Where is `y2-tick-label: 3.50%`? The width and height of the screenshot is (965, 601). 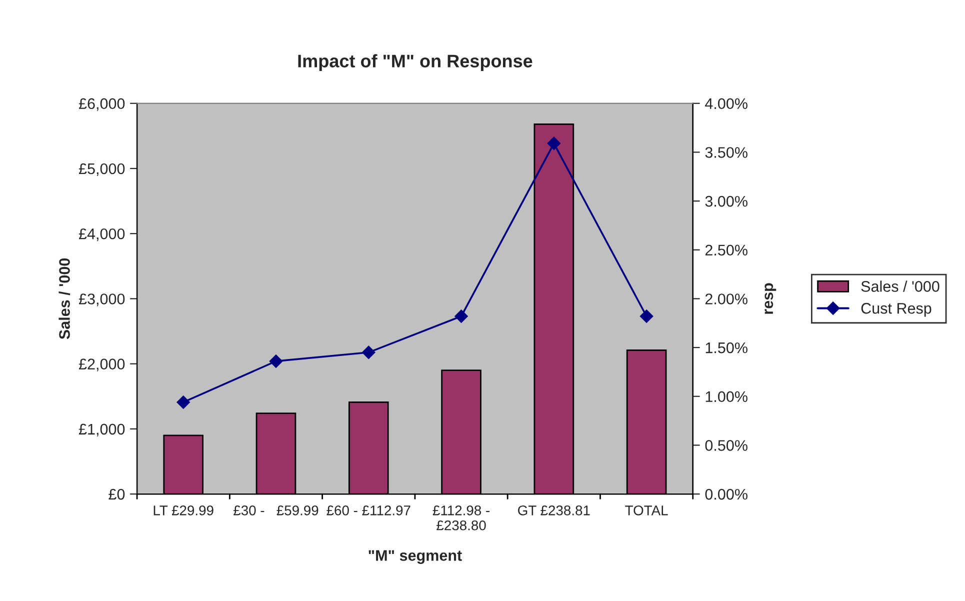
y2-tick-label: 3.50% is located at coordinates (726, 152).